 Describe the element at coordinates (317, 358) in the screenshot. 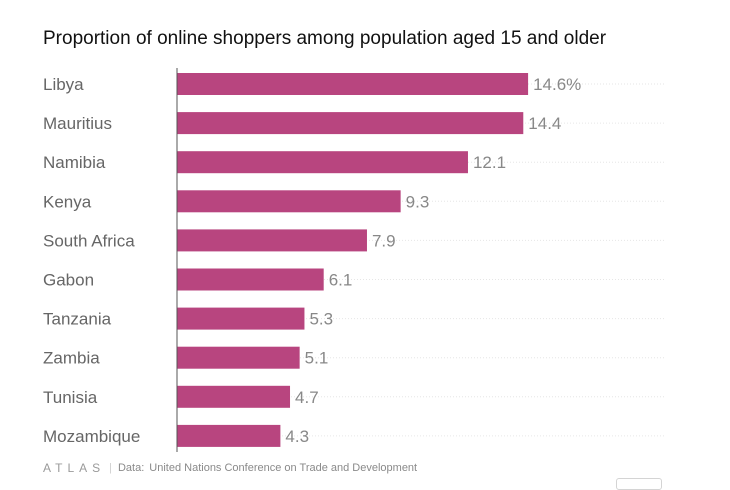

I see `value-label: 5.1` at that location.